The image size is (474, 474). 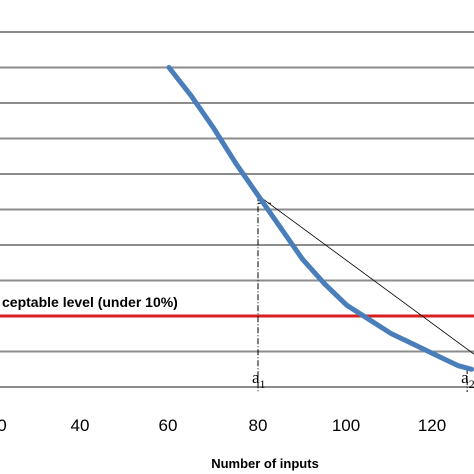 I want to click on x-axis-label: Number of inputs, so click(x=265, y=463).